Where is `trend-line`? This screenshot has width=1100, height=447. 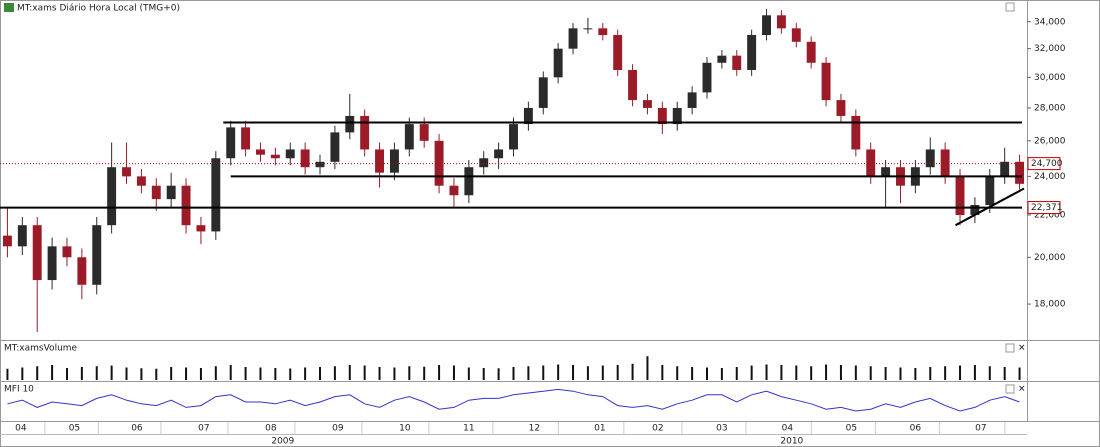
trend-line is located at coordinates (990, 207).